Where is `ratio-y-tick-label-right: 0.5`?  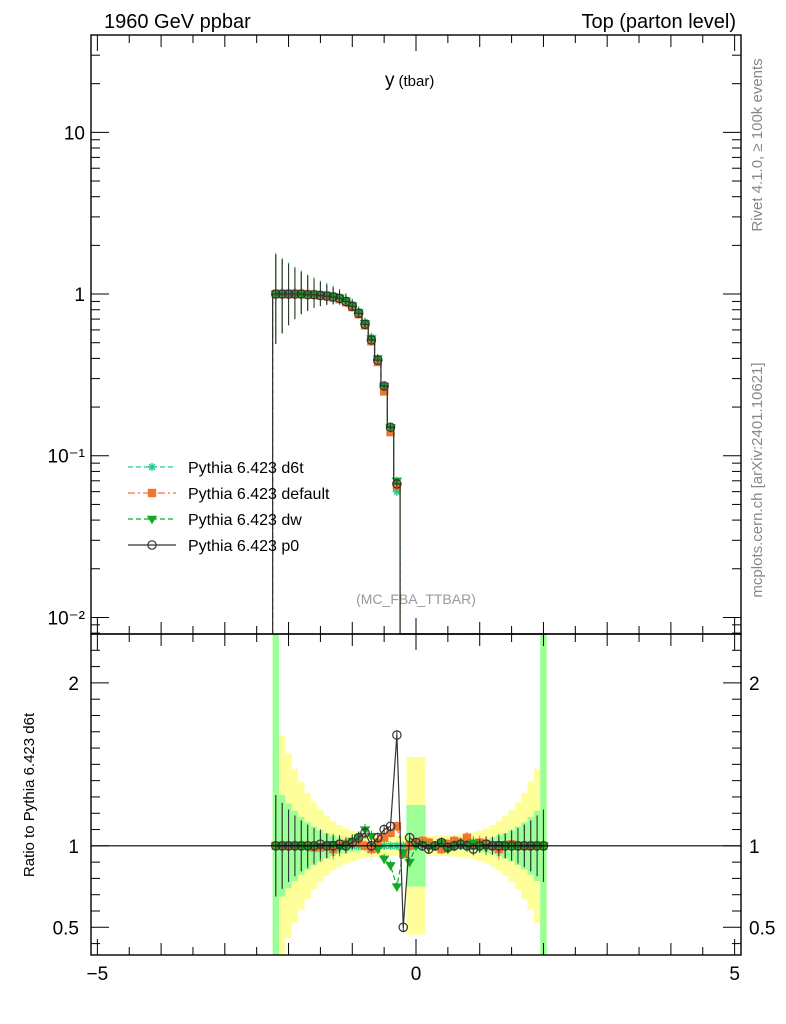
ratio-y-tick-label-right: 0.5 is located at coordinates (762, 928).